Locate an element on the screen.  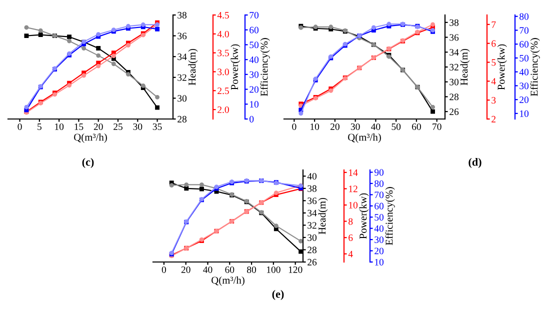
text: (d) is located at coordinates (475, 163).